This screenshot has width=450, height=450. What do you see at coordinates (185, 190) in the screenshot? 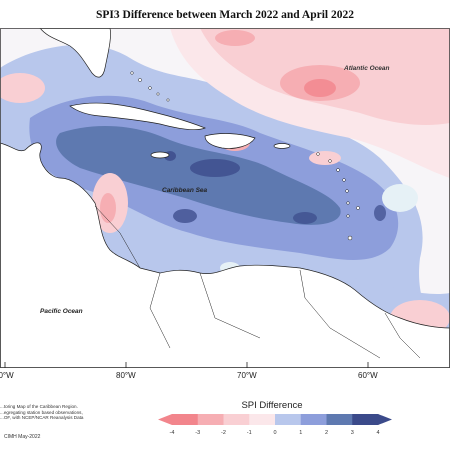
I see `caribbean-sea-label: Caribbean Sea` at bounding box center [185, 190].